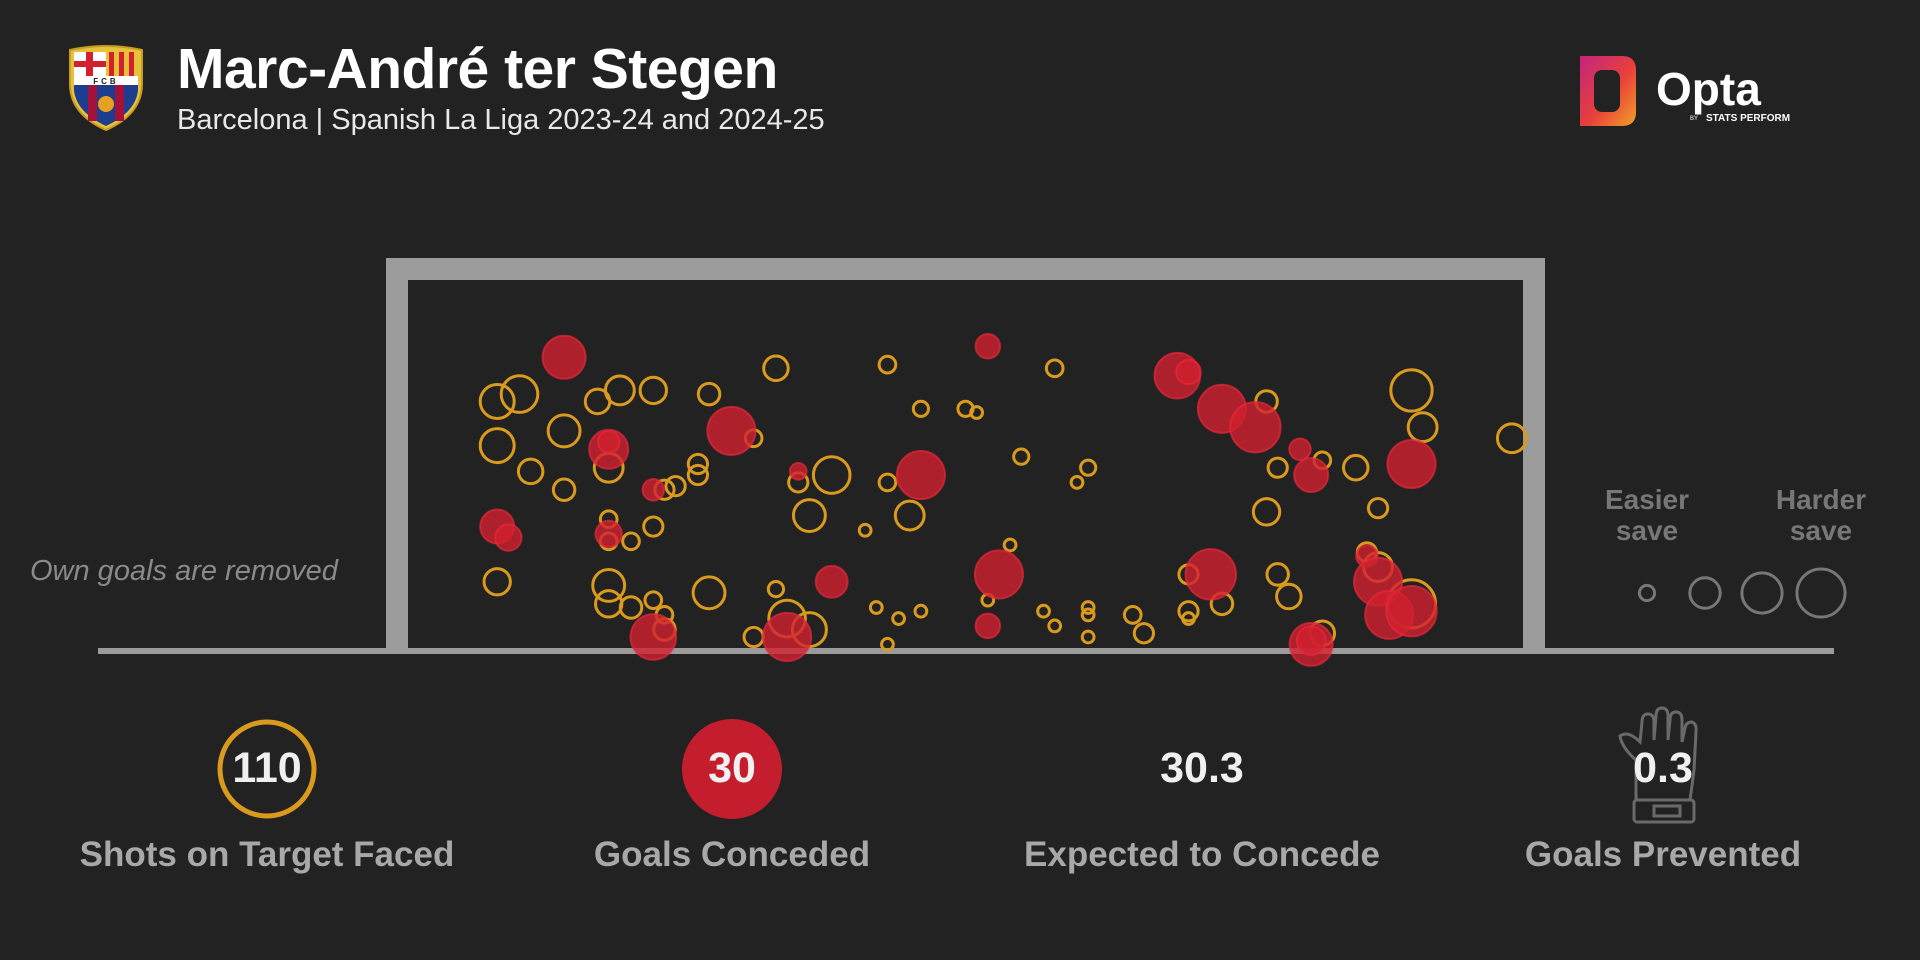 The height and width of the screenshot is (960, 1920). I want to click on legend-easier-line1: Easier, so click(1647, 499).